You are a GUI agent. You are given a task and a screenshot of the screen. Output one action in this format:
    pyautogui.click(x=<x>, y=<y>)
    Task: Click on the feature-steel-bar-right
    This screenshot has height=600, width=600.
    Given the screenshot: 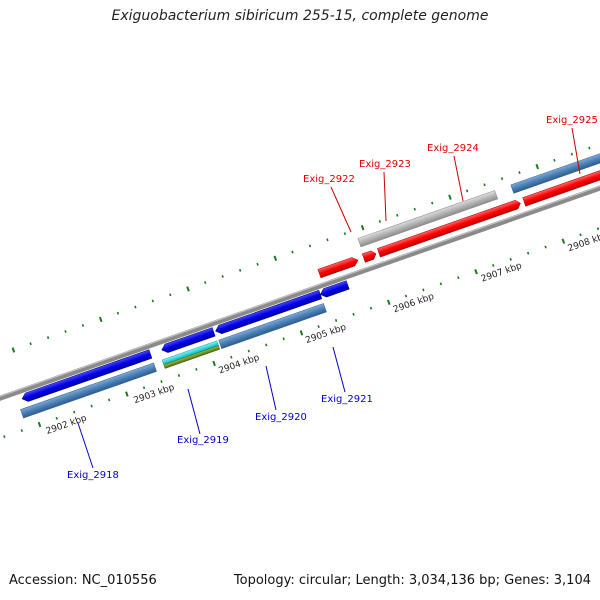 What is the action you would take?
    pyautogui.click(x=555, y=171)
    